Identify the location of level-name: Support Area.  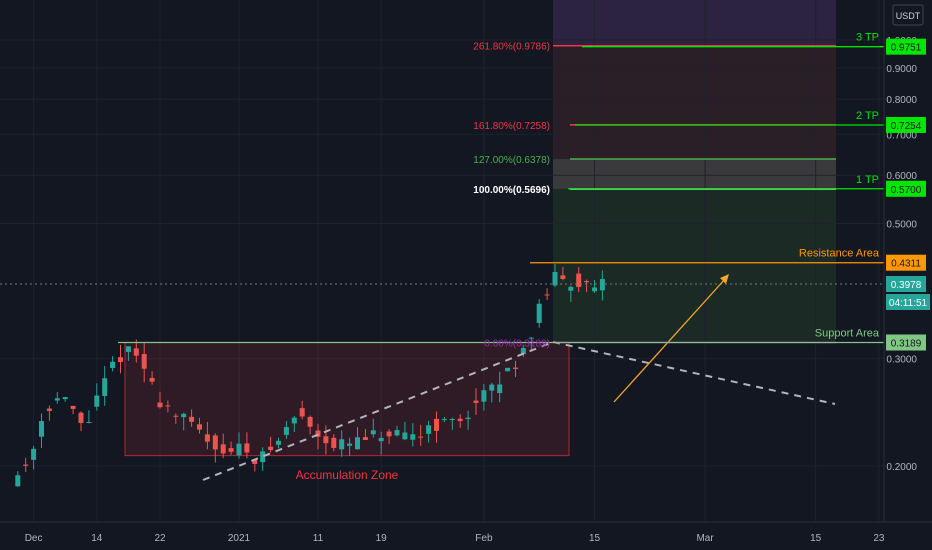
(847, 334).